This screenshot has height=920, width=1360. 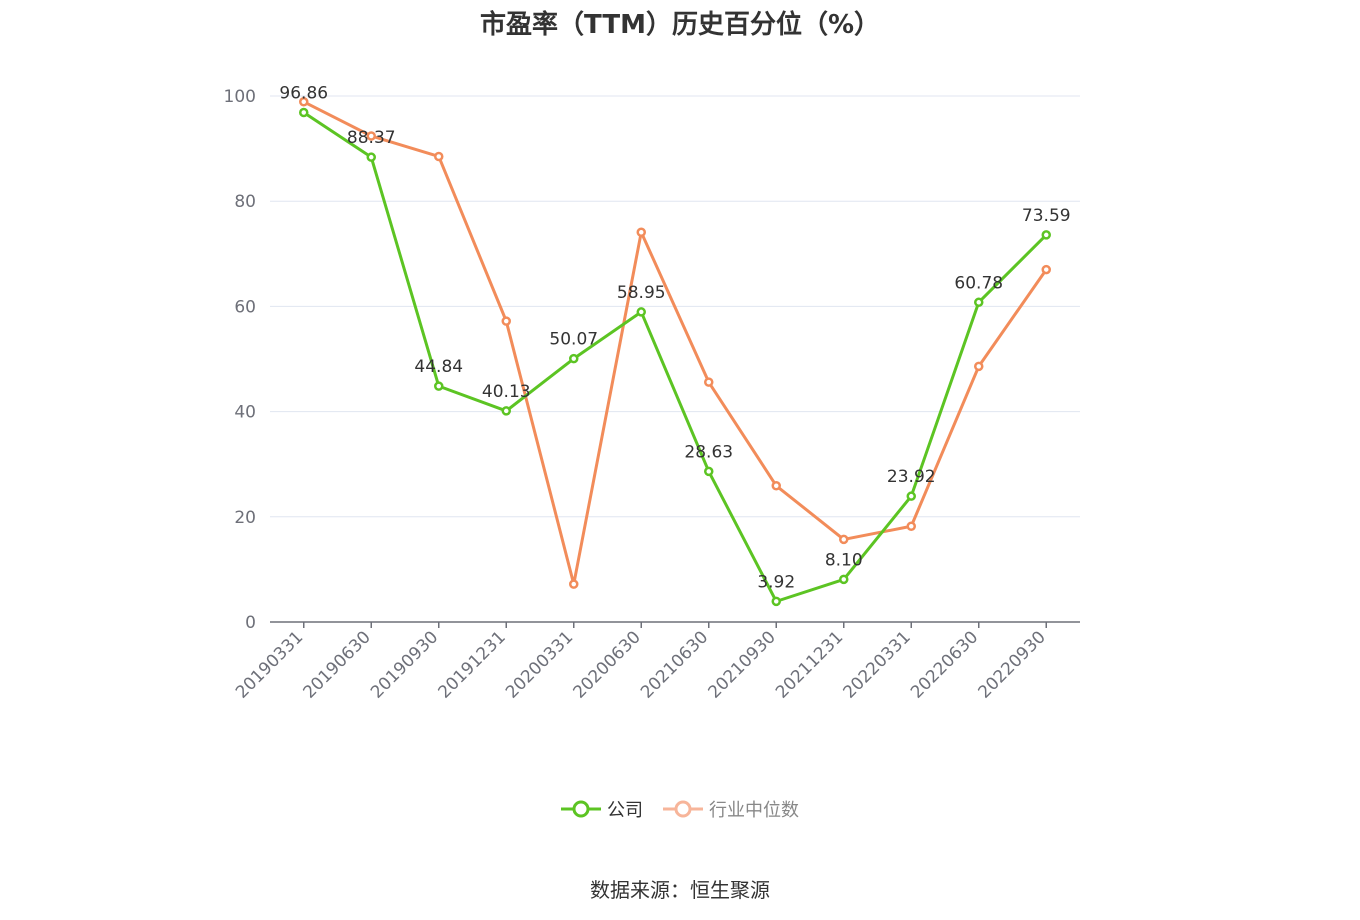 What do you see at coordinates (754, 810) in the screenshot?
I see `legend-label-industry: 行业中位数` at bounding box center [754, 810].